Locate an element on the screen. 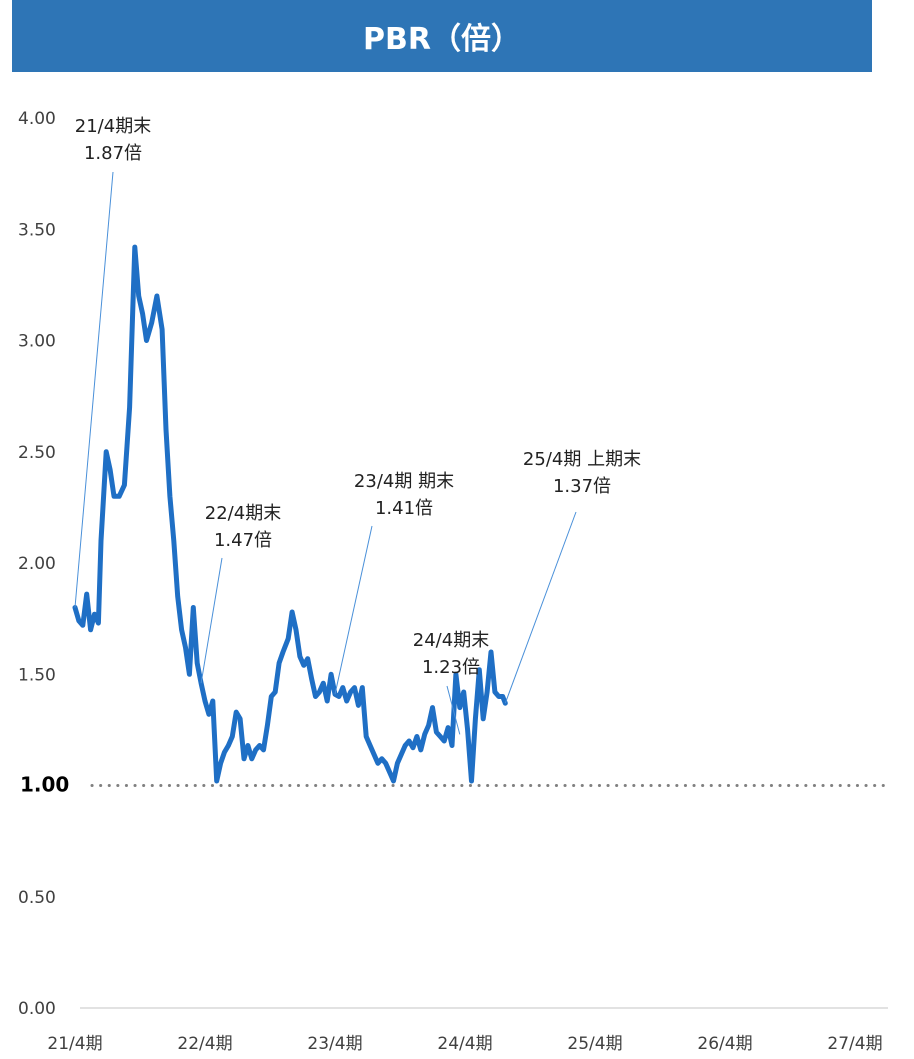  x-axis: 21/4期 22/4期 23/4期 24/4期 25/4期 26/4期 27/4期 is located at coordinates (467, 1030).